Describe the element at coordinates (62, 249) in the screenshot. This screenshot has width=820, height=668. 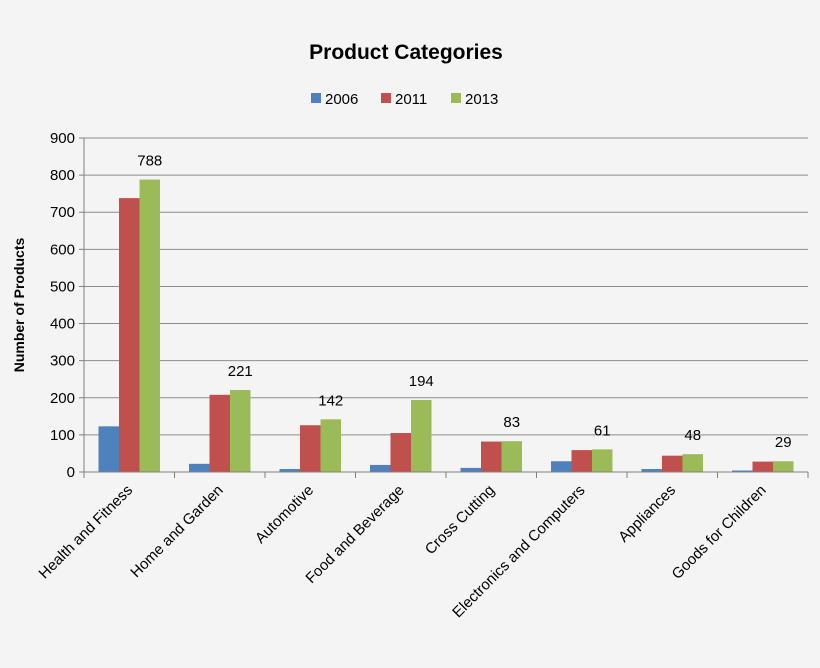
I see `y-tick-label: 600` at that location.